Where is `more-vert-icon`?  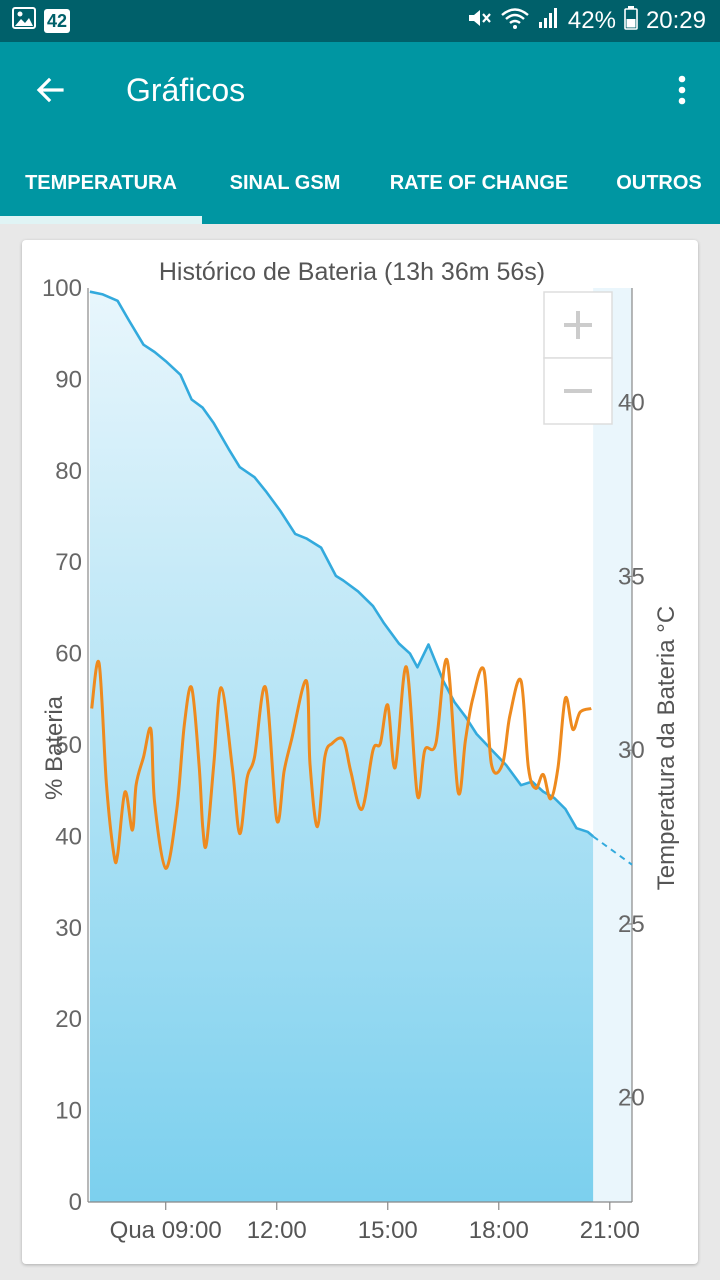 more-vert-icon is located at coordinates (682, 92).